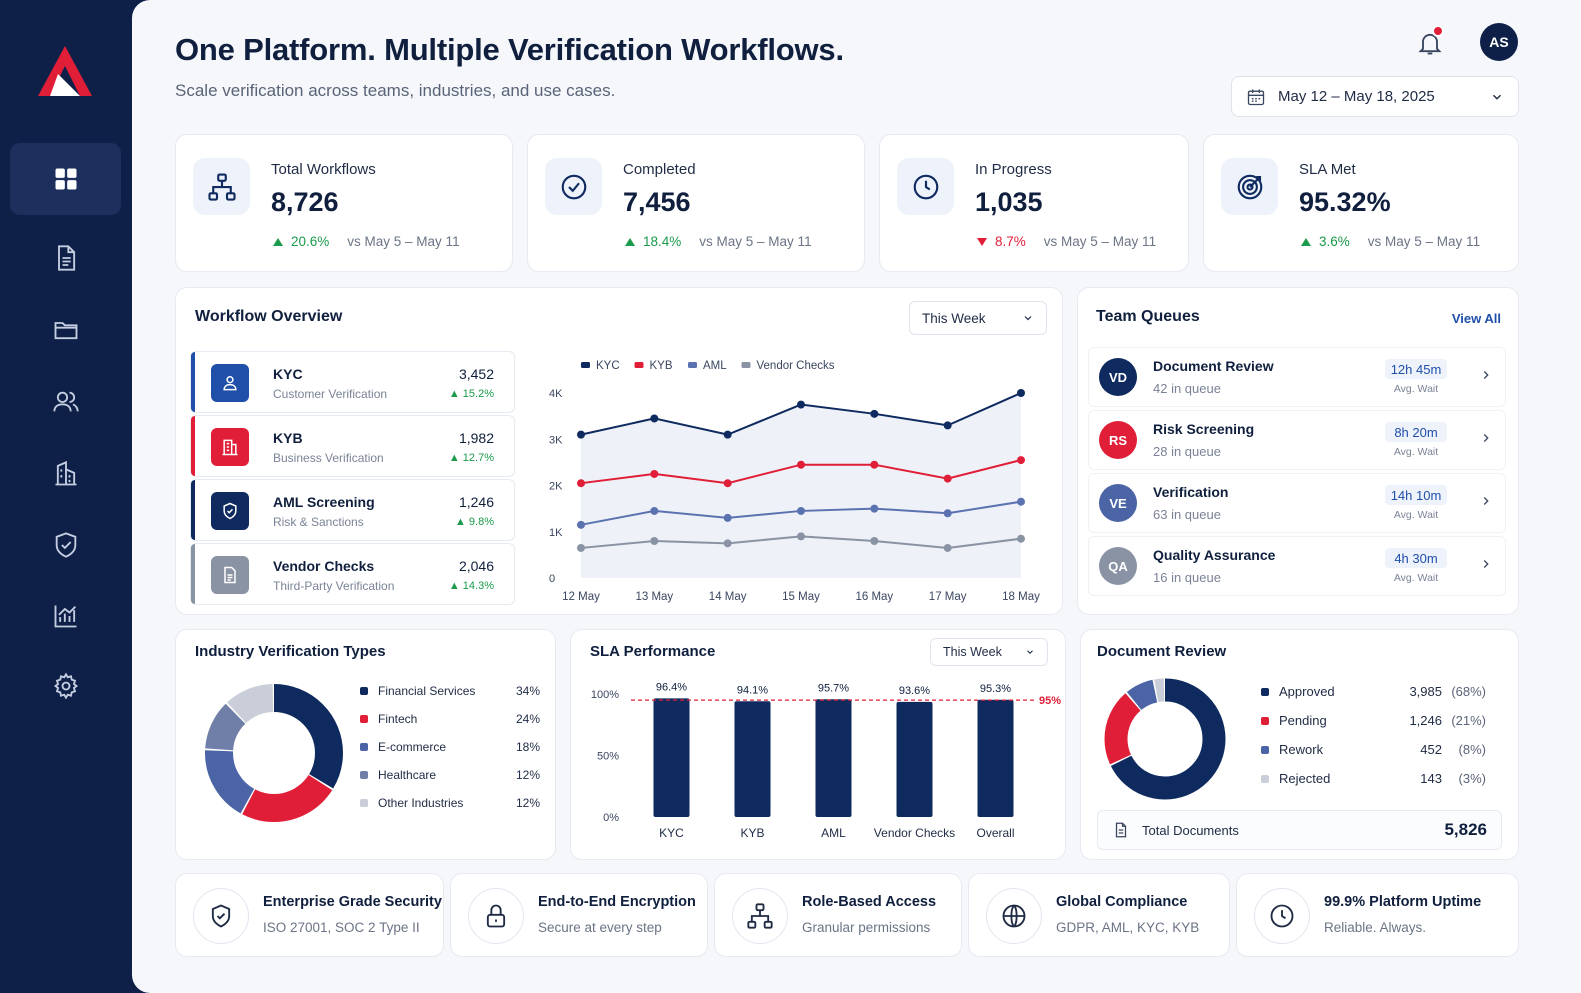 This screenshot has height=993, width=1581. Describe the element at coordinates (1187, 451) in the screenshot. I see `queue-count: 28 in queue` at that location.